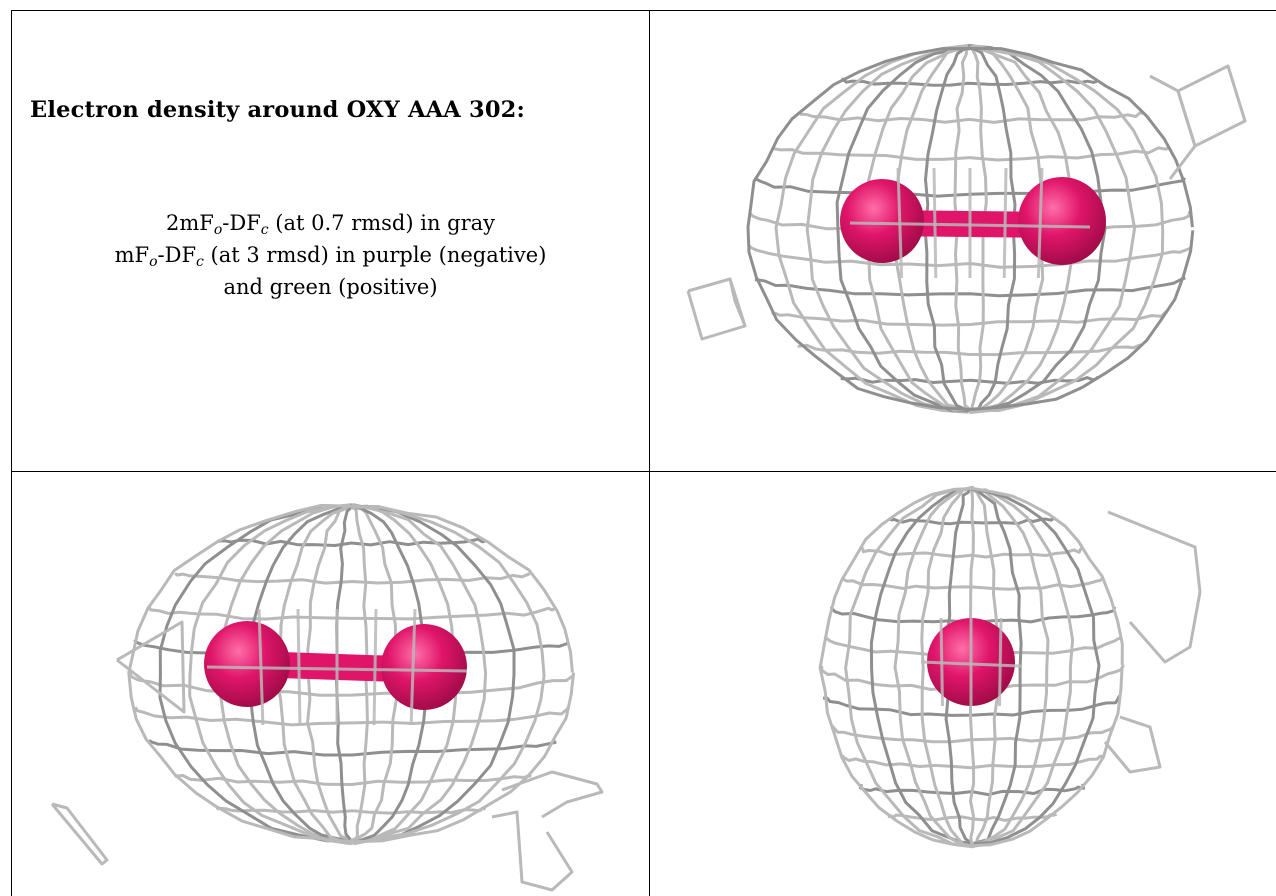  Describe the element at coordinates (153, 262) in the screenshot. I see `legend-2-sub-o: o` at that location.